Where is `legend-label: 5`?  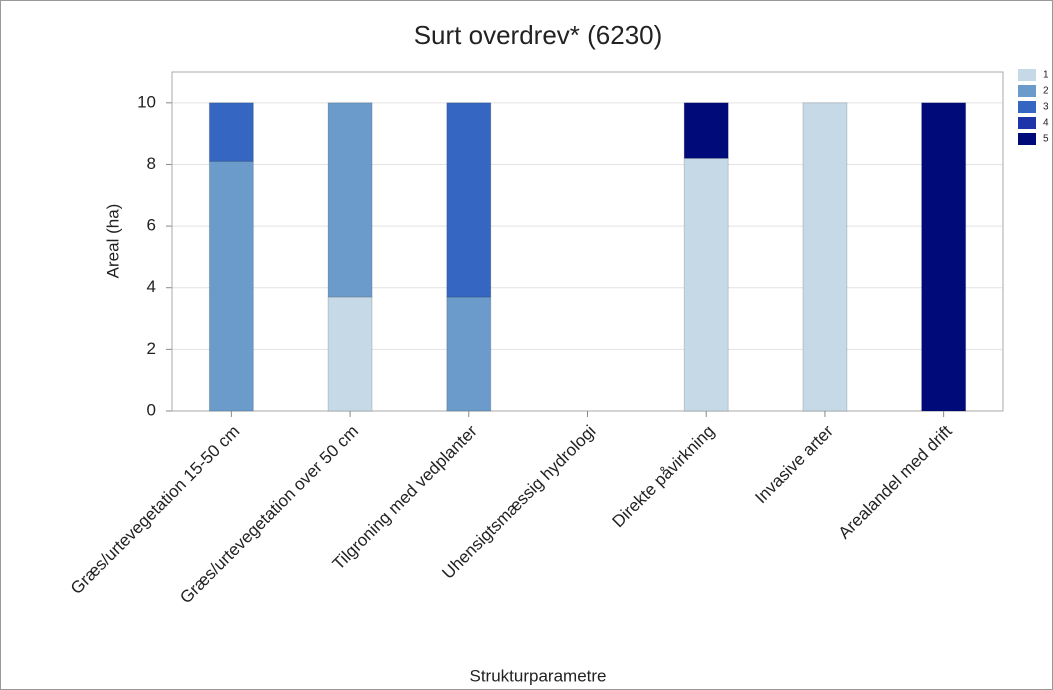 legend-label: 5 is located at coordinates (1046, 139).